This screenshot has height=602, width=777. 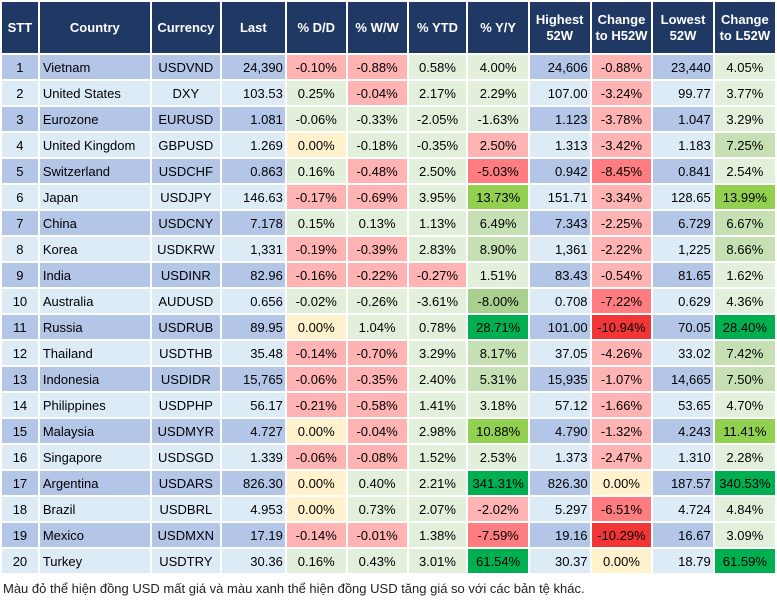 I want to click on cell-low: 6.729, so click(x=683, y=223).